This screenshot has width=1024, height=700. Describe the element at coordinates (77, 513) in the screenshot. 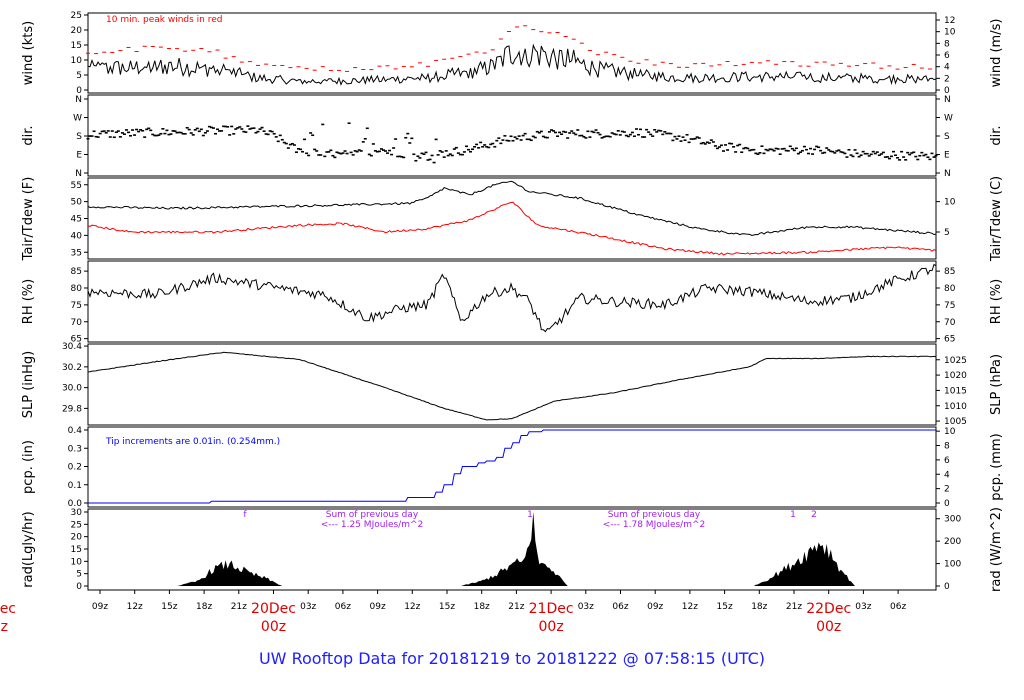

I see `tick-label: 30` at that location.